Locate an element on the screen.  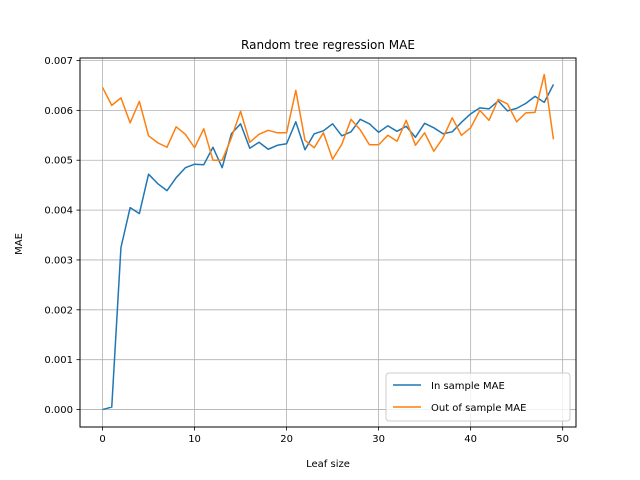
x-axis-label: Leaf size is located at coordinates (328, 464).